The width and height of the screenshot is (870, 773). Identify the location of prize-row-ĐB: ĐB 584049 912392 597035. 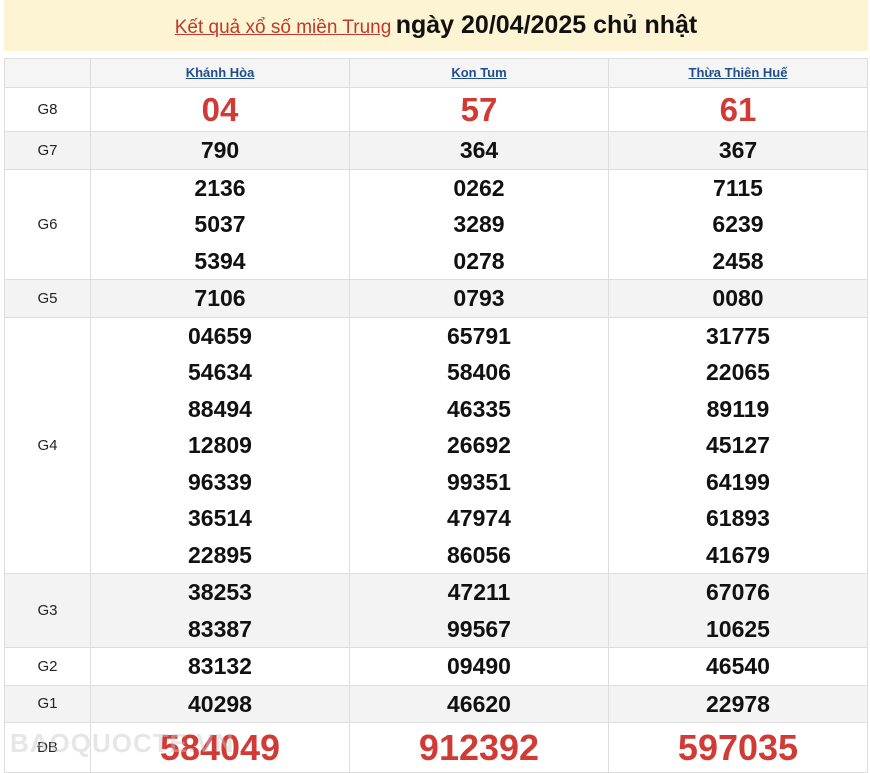
(436, 747).